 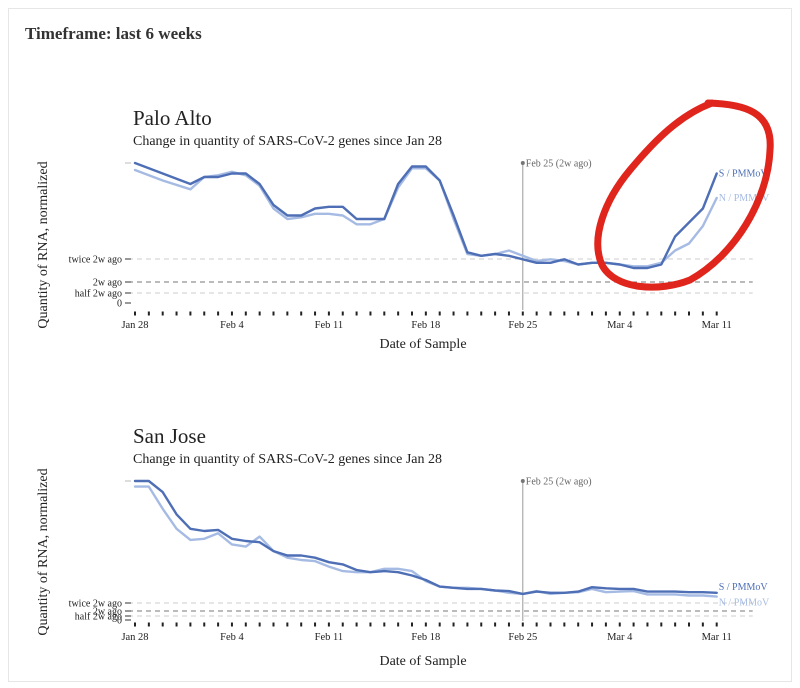 I want to click on y-tick-label: half 2w ago, so click(x=98, y=294).